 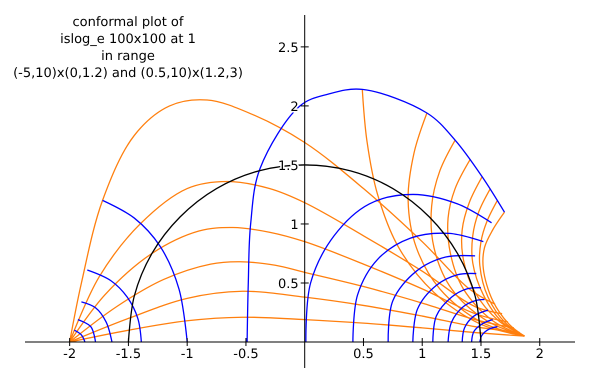 What do you see at coordinates (422, 354) in the screenshot?
I see `x-tick-label: 1` at bounding box center [422, 354].